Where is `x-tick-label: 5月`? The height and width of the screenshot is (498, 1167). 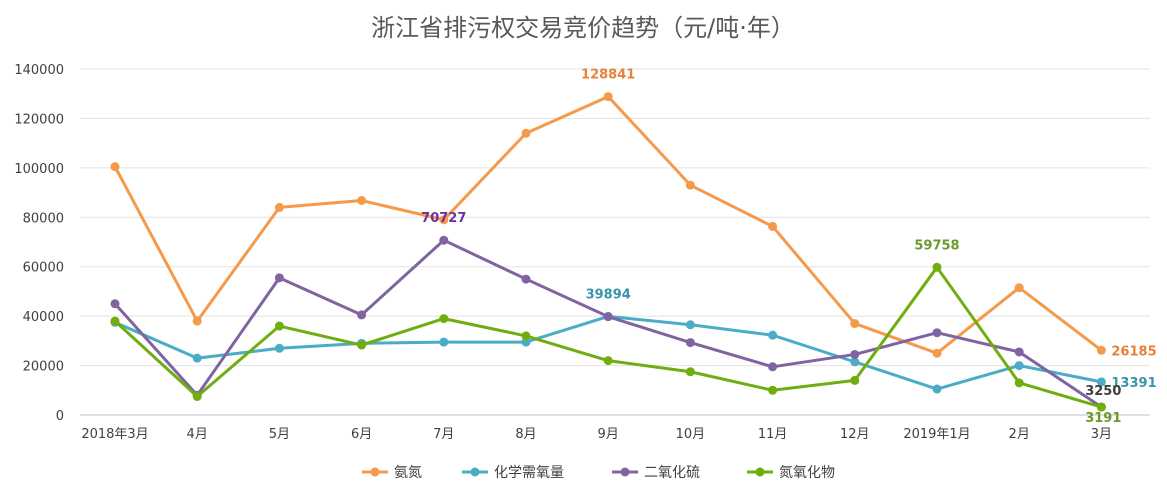
x-tick-label: 5月 is located at coordinates (279, 434).